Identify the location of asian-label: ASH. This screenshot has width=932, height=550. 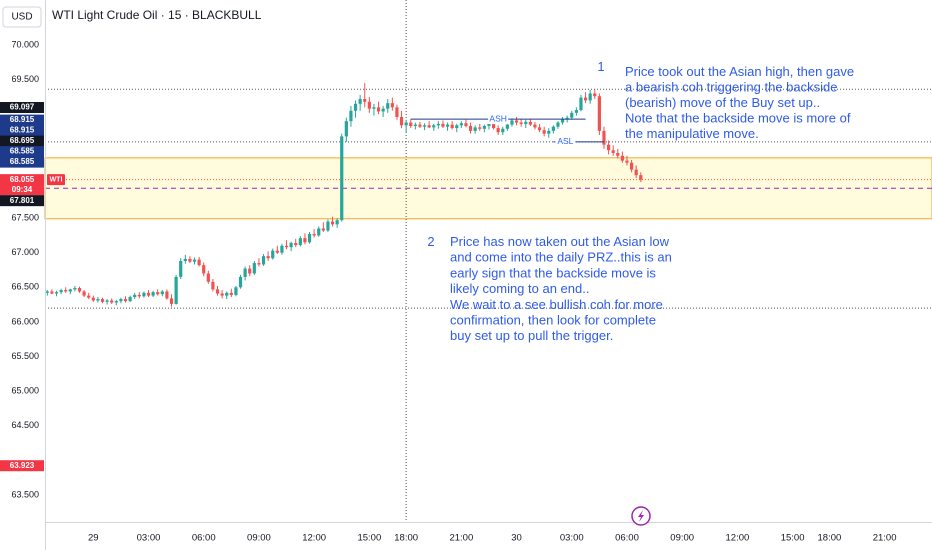
(497, 118).